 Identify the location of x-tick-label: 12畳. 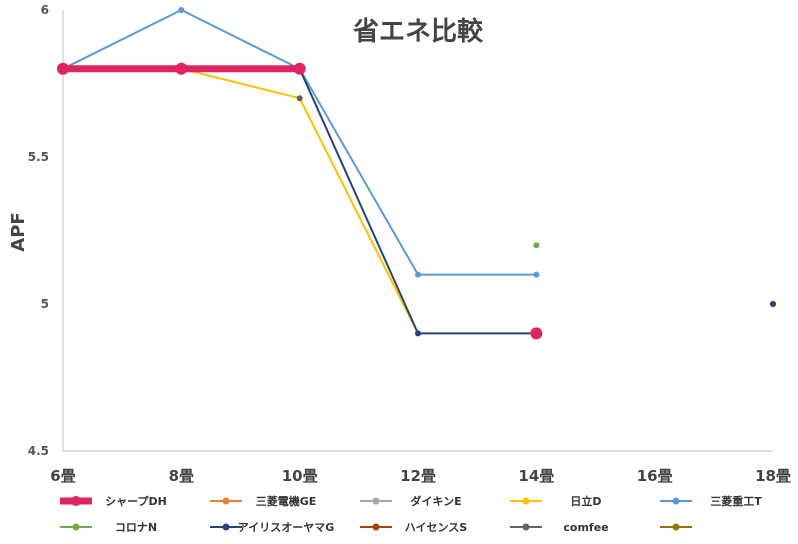
(418, 476).